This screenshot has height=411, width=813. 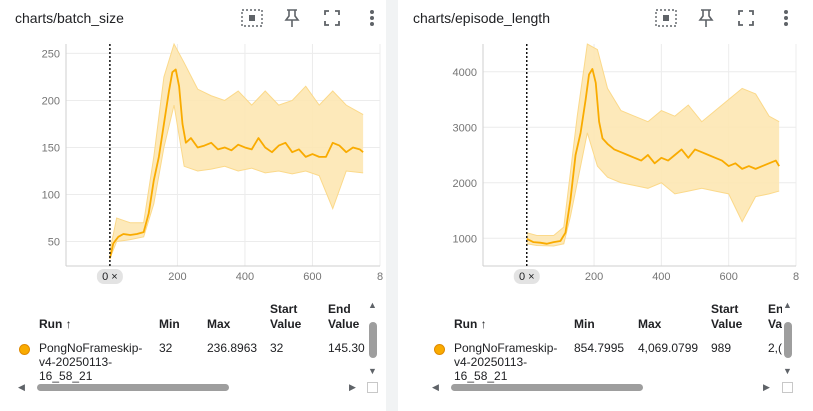 I want to click on col-header-end-value: En Va, so click(x=776, y=316).